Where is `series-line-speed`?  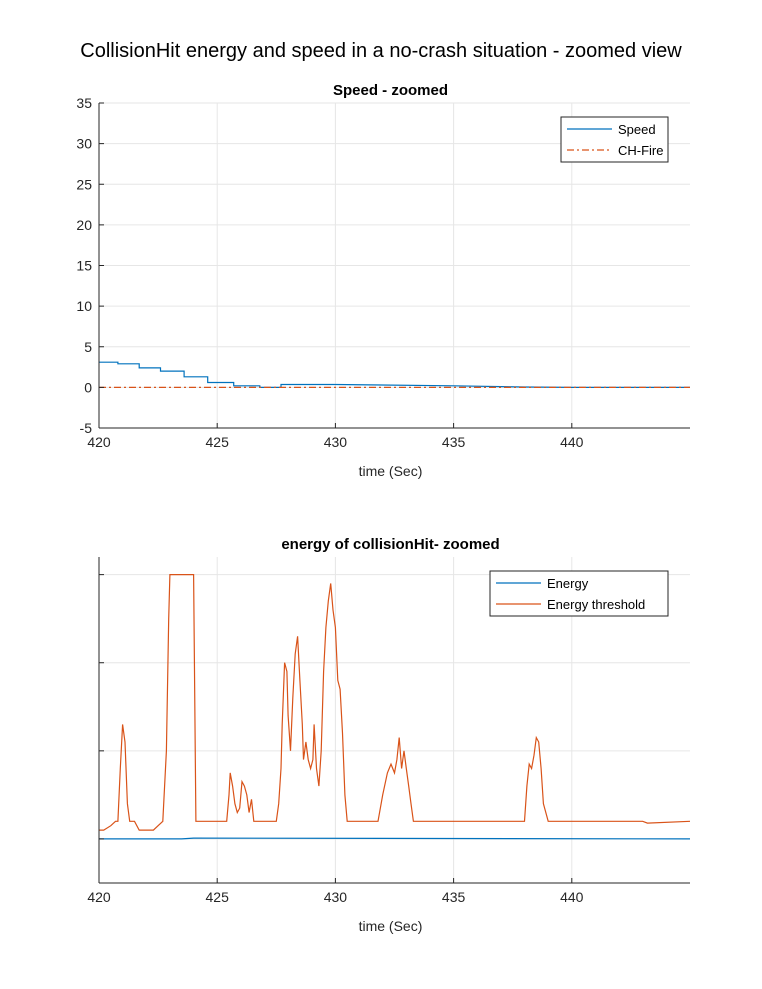 series-line-speed is located at coordinates (394, 374).